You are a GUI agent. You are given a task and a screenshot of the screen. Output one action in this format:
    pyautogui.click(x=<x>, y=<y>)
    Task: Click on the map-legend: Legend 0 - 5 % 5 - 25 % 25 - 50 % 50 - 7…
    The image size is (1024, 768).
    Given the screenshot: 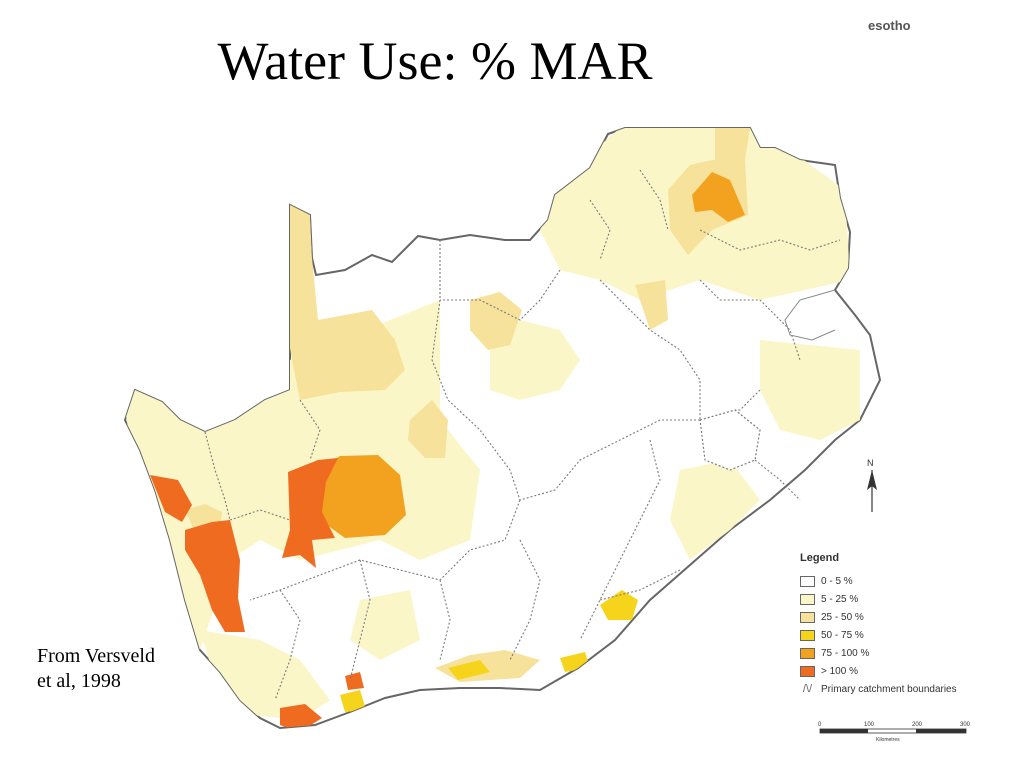 What is the action you would take?
    pyautogui.click(x=907, y=625)
    